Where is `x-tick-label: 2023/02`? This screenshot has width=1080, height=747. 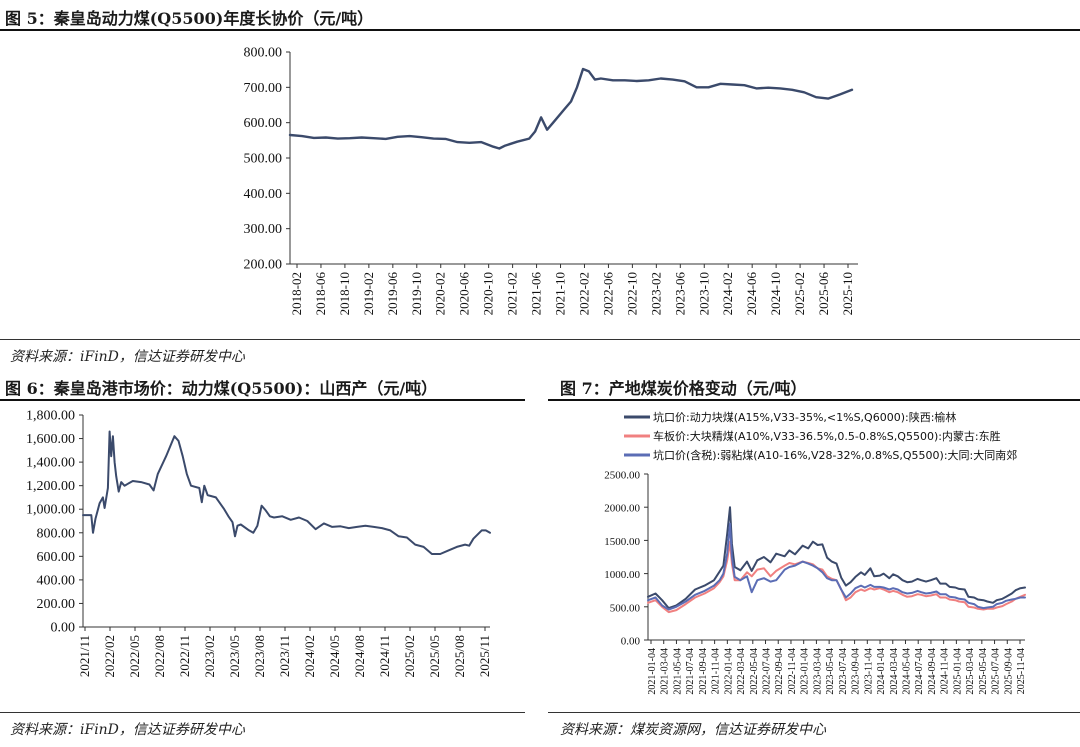
x-tick-label: 2023/02 is located at coordinates (209, 656).